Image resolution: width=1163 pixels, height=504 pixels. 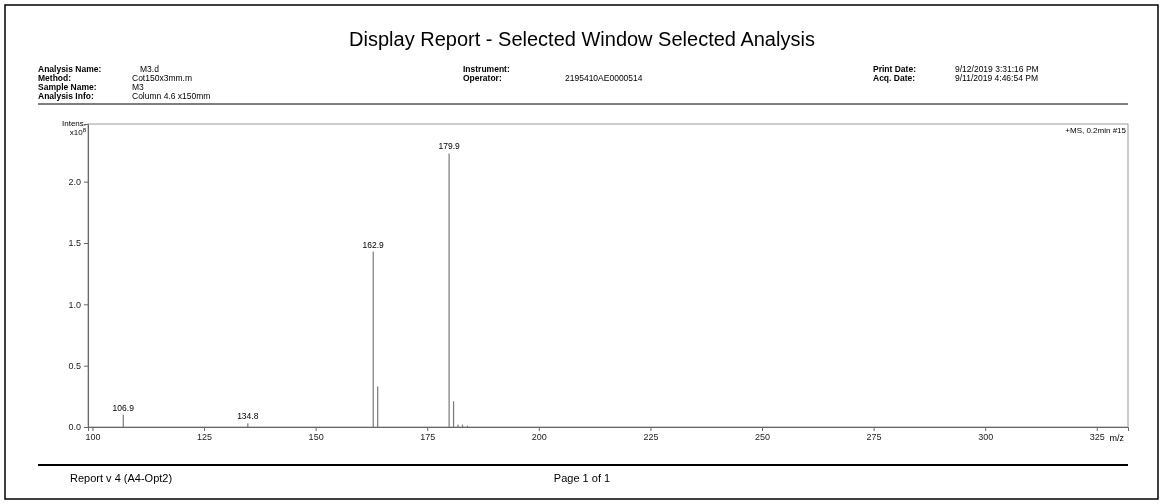 I want to click on x-axis-title: m/z, so click(x=1117, y=438).